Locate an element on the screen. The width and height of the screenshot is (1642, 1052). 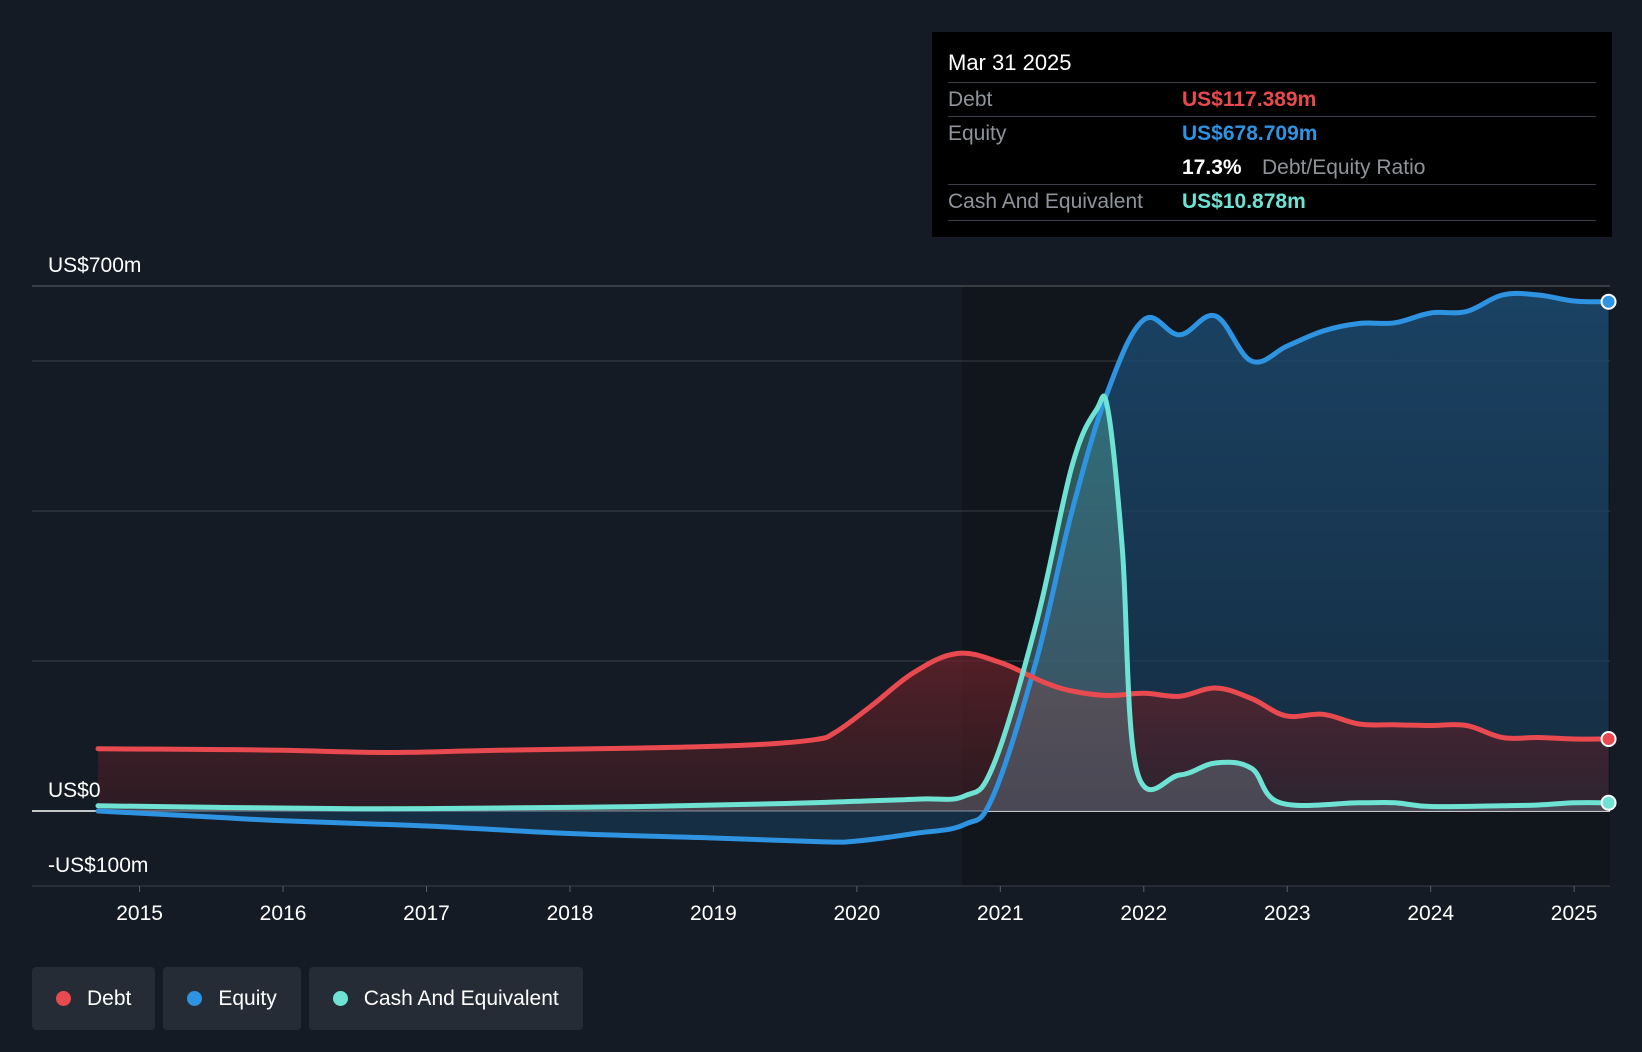
x-tick-label: 2021 is located at coordinates (1000, 913).